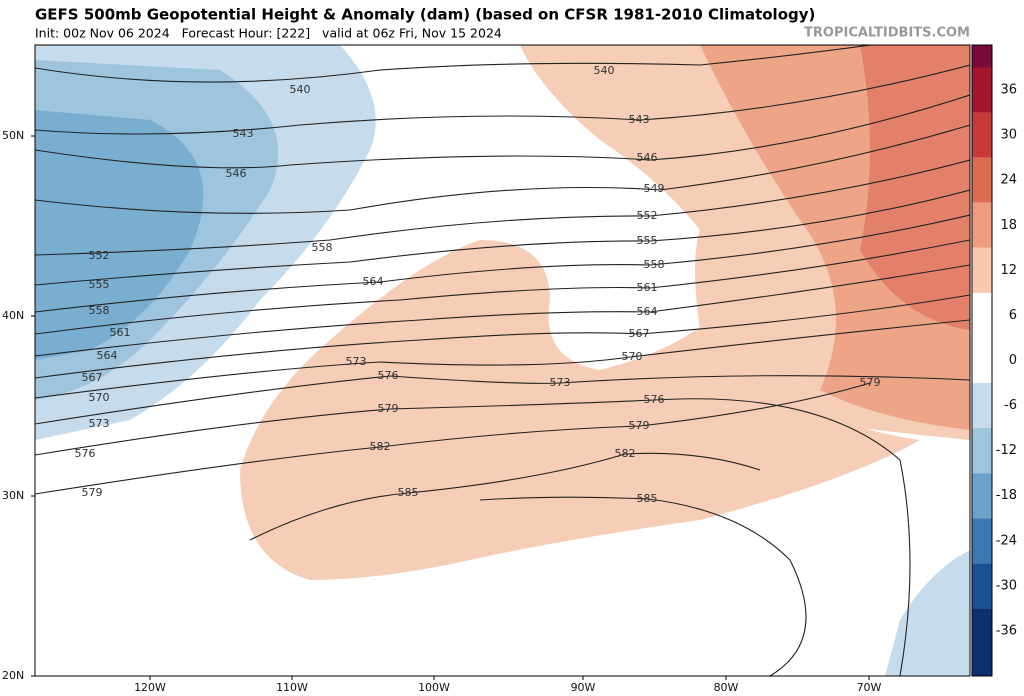 The image size is (1024, 696). What do you see at coordinates (1008, 270) in the screenshot?
I see `colorbar-label: 12` at bounding box center [1008, 270].